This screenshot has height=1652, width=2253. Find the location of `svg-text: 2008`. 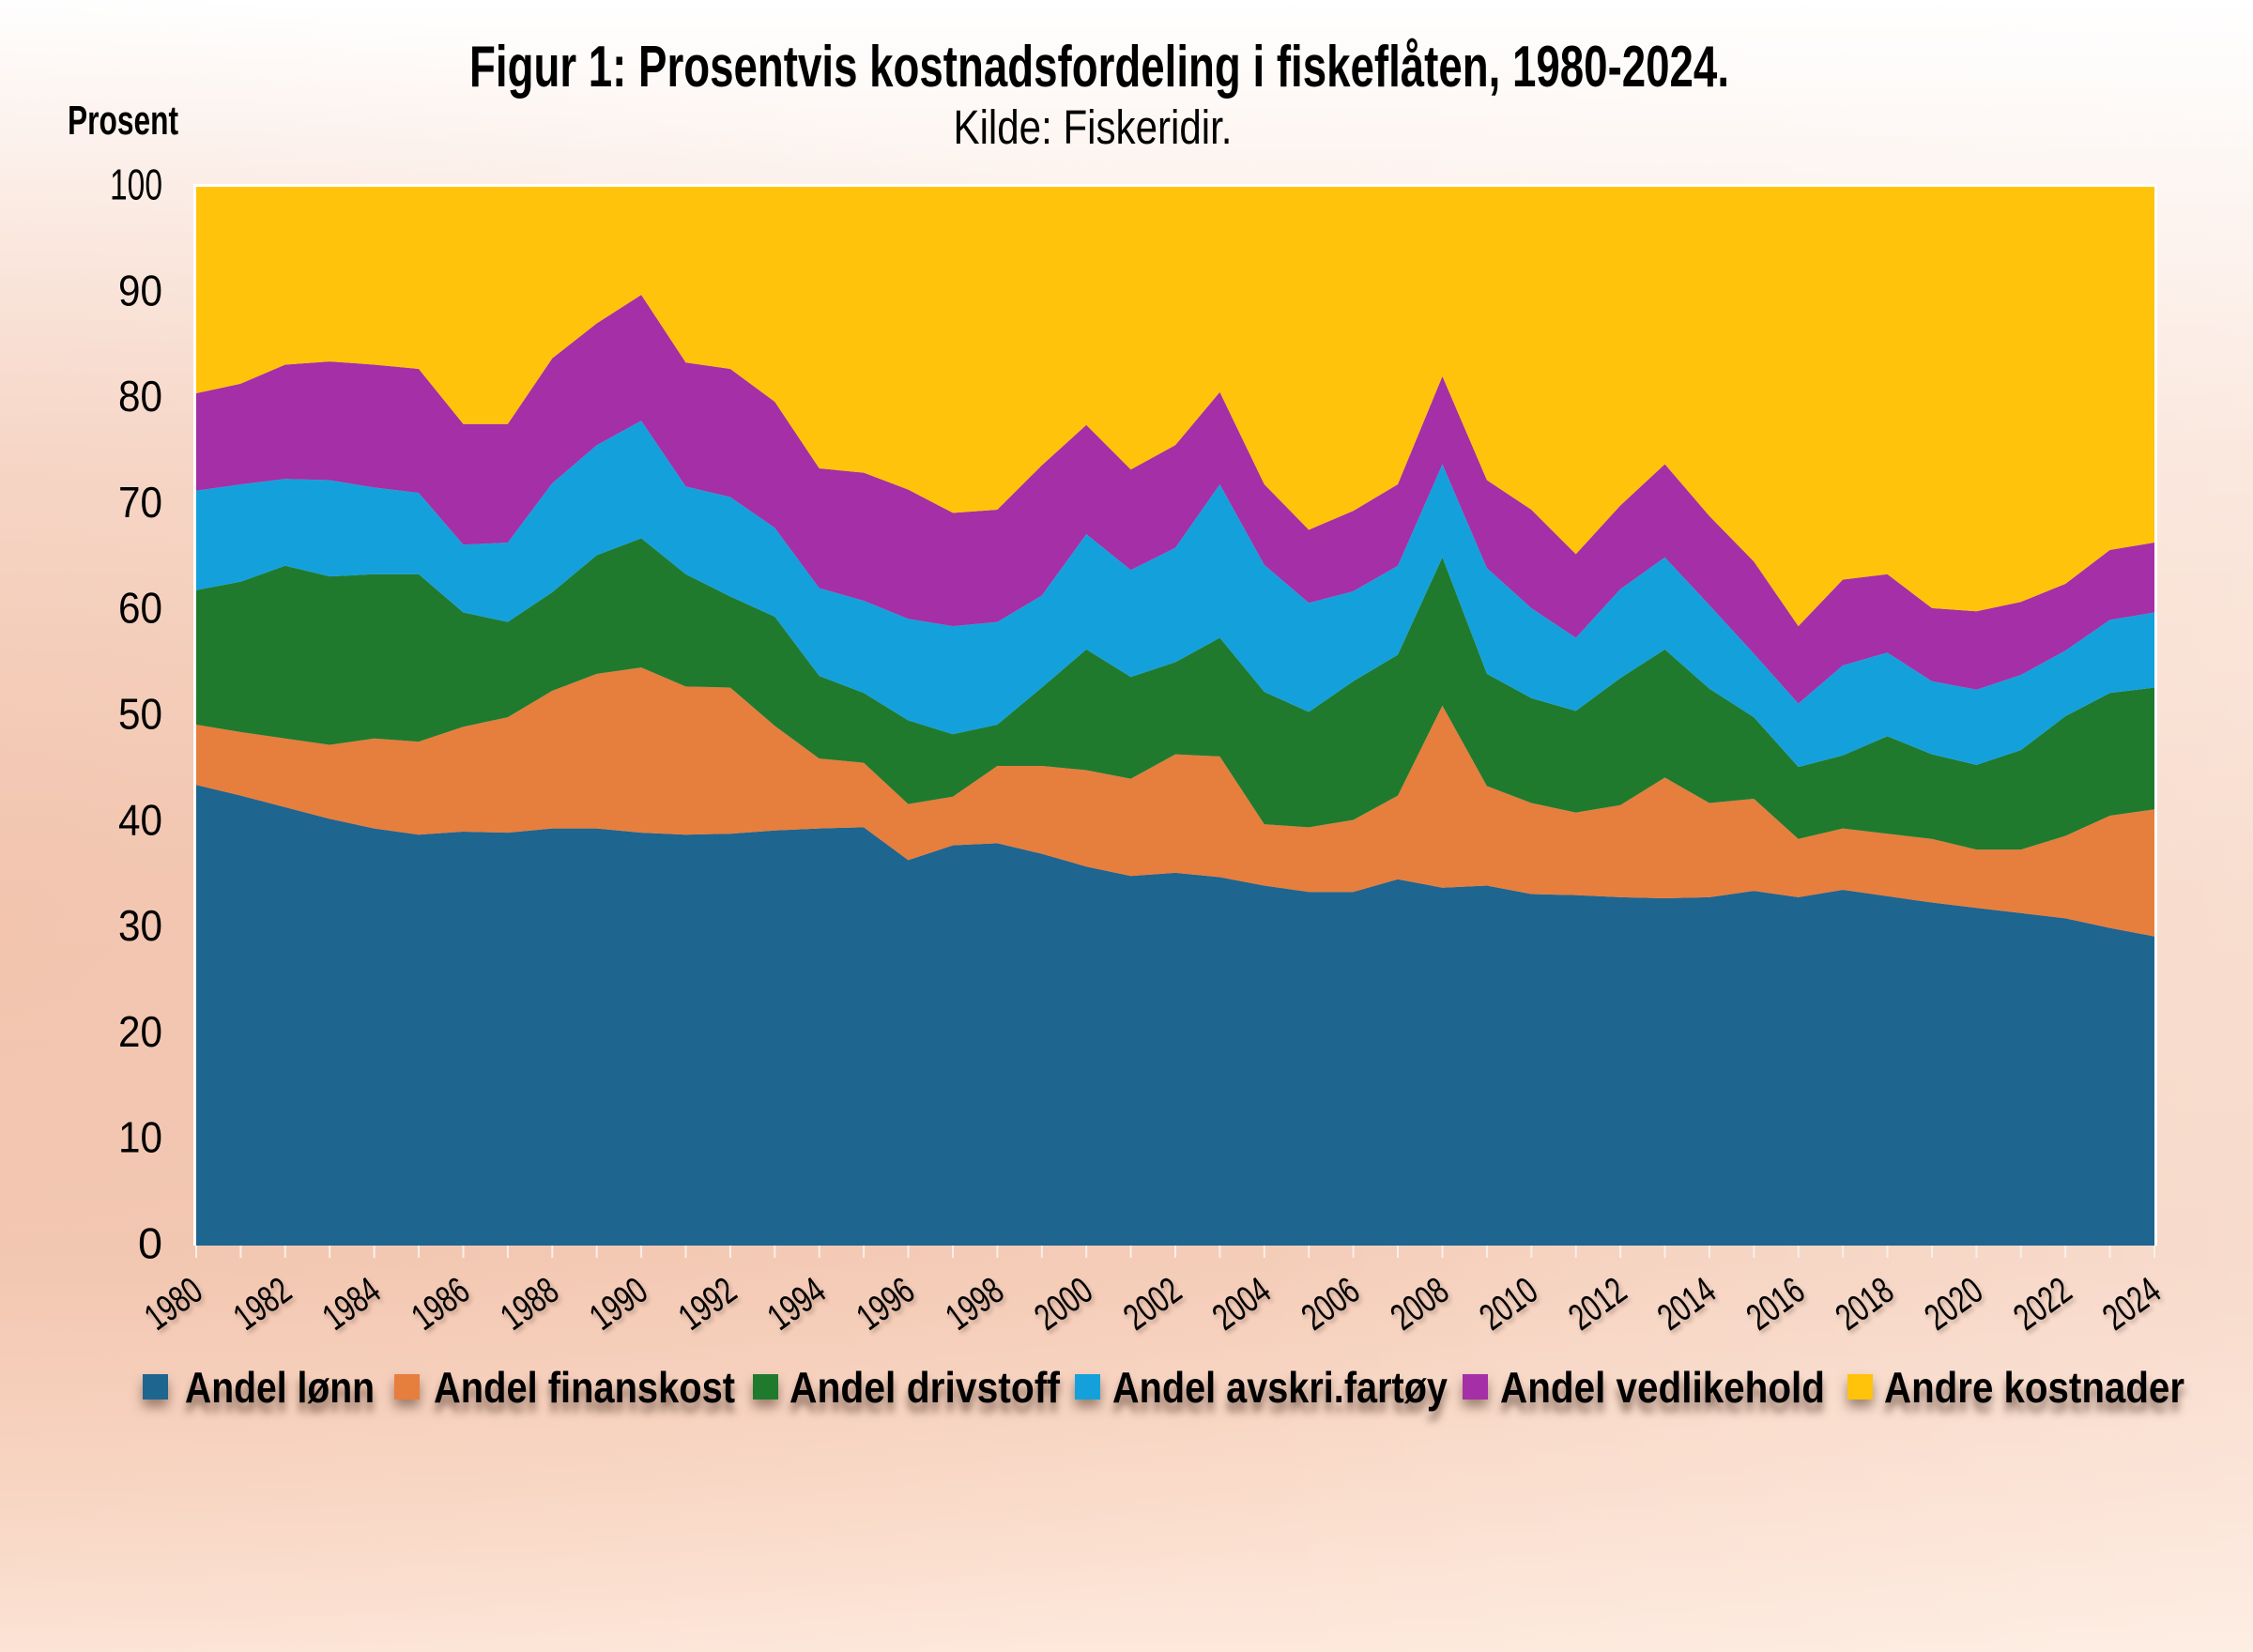

svg-text: 2008 is located at coordinates (1421, 1304).